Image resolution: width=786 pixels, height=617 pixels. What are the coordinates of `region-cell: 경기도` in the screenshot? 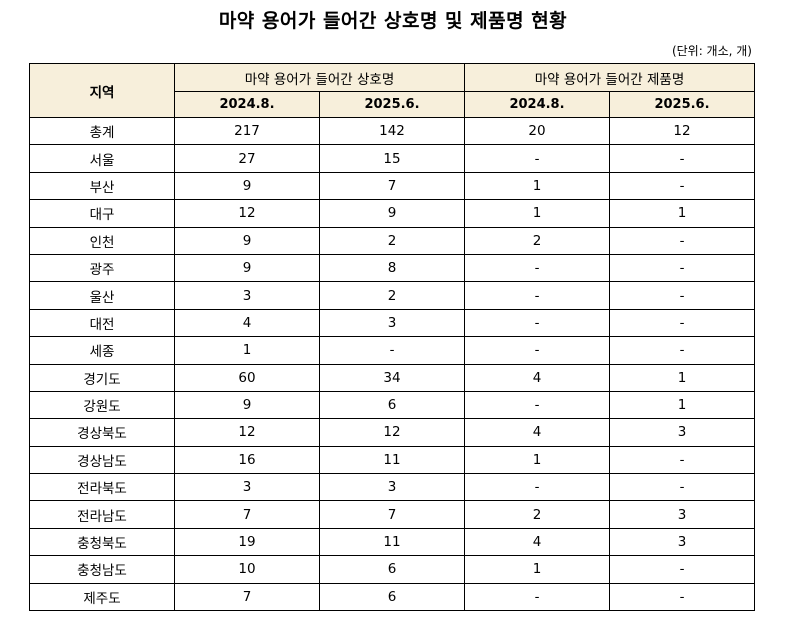 It's located at (102, 377).